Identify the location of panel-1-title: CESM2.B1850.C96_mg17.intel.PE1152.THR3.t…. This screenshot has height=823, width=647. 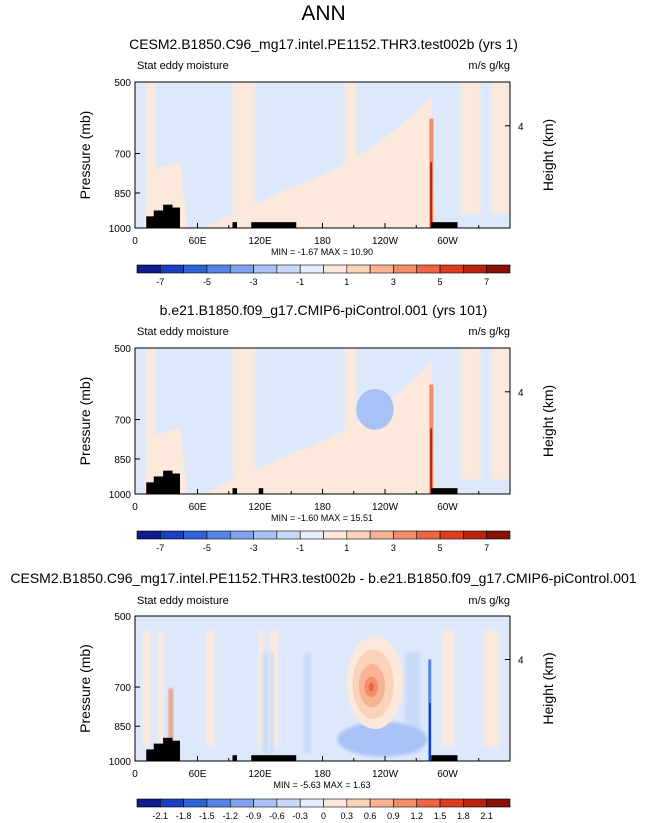
(323, 44).